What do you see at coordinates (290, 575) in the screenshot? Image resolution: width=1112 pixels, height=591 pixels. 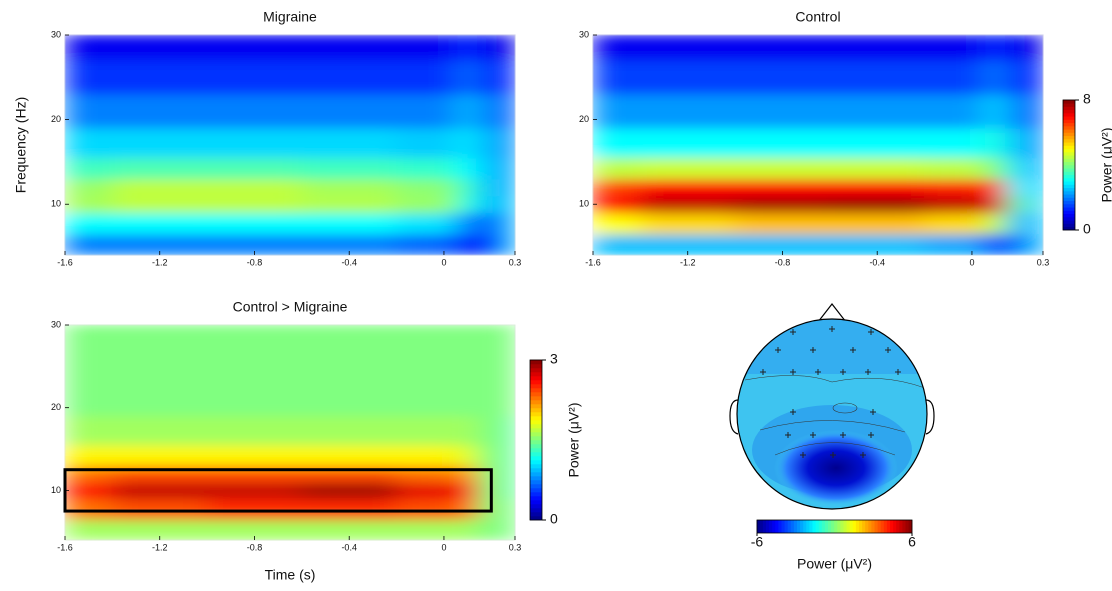 I see `x-axis-label: Time (s)` at bounding box center [290, 575].